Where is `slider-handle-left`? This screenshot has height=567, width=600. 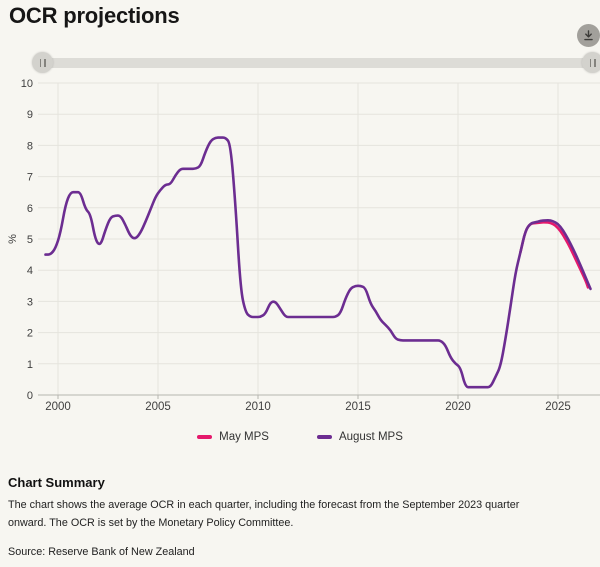 slider-handle-left is located at coordinates (42, 62).